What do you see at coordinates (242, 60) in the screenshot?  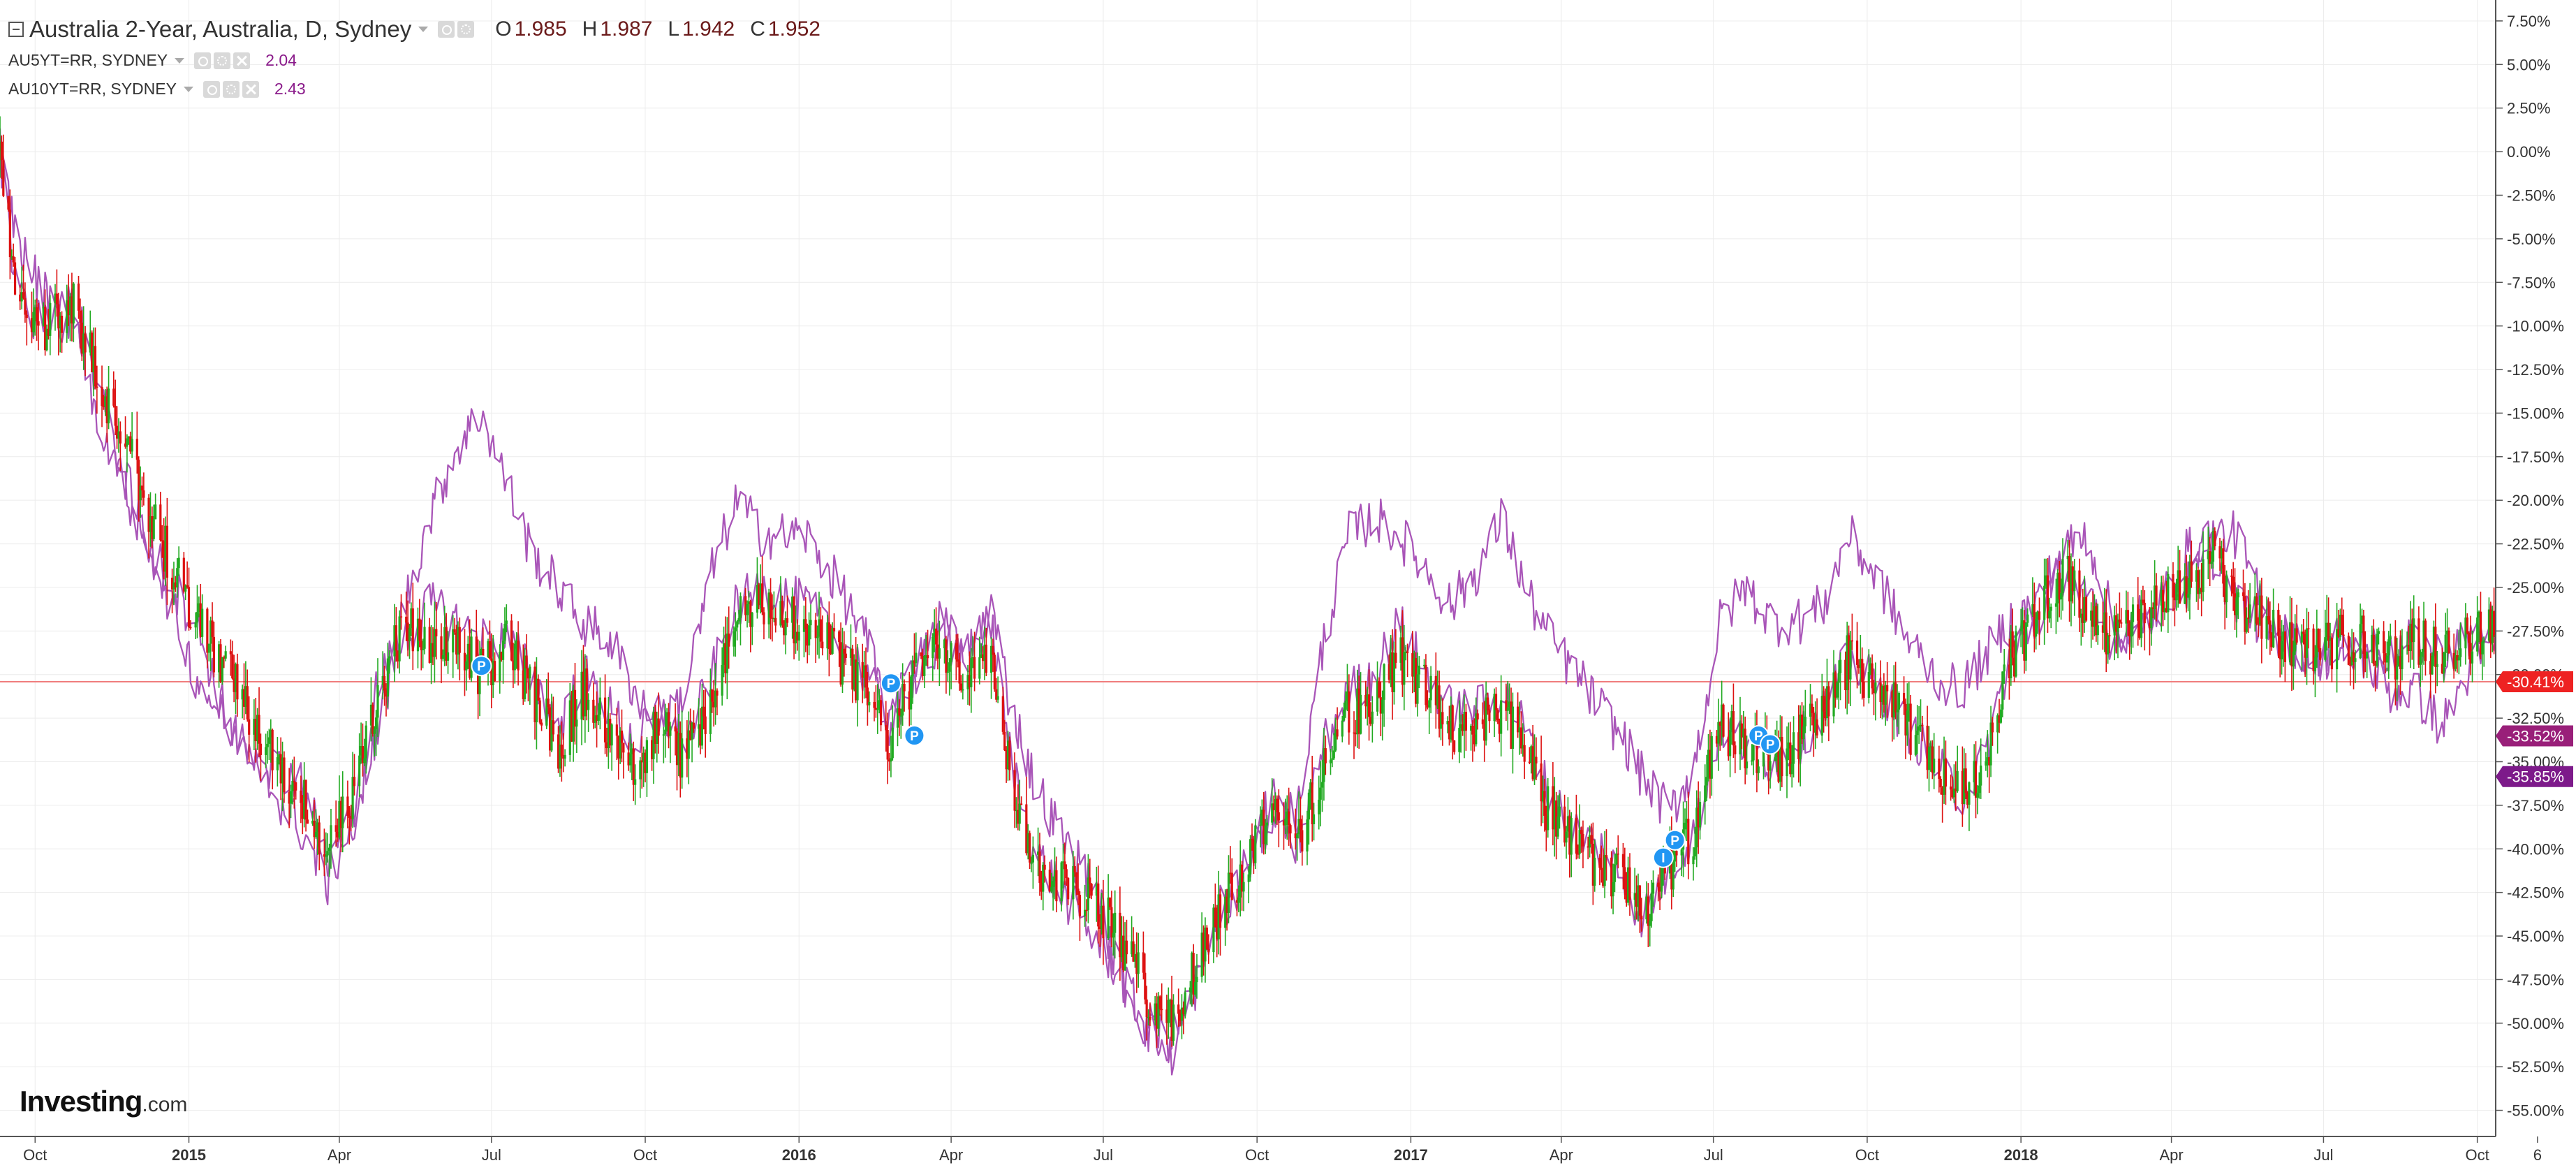 I see `close-icon` at bounding box center [242, 60].